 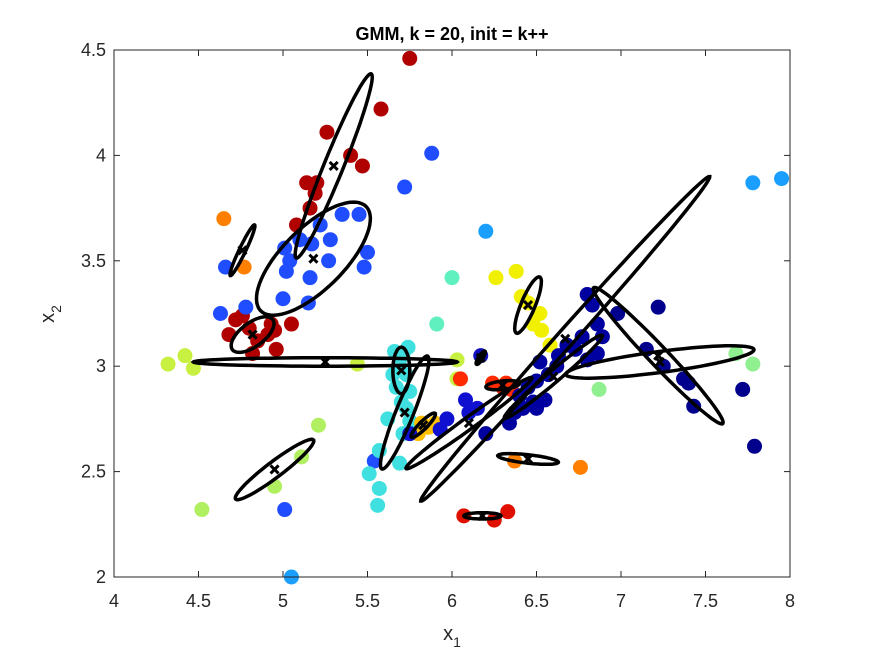 I want to click on x-tick-label: 6.5, so click(x=536, y=601).